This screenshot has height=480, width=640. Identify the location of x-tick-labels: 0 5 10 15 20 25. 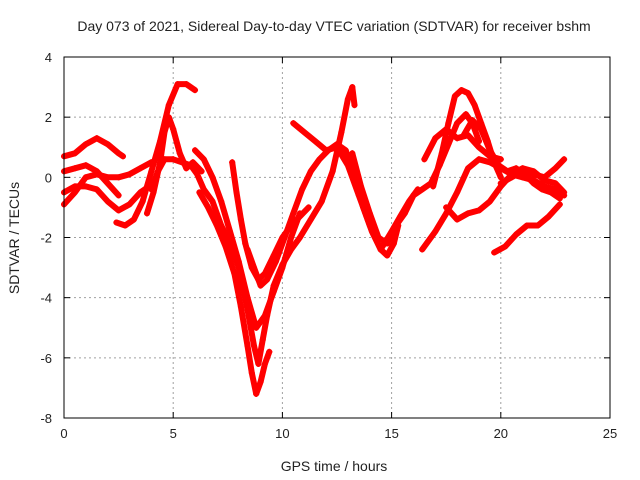
(338, 433).